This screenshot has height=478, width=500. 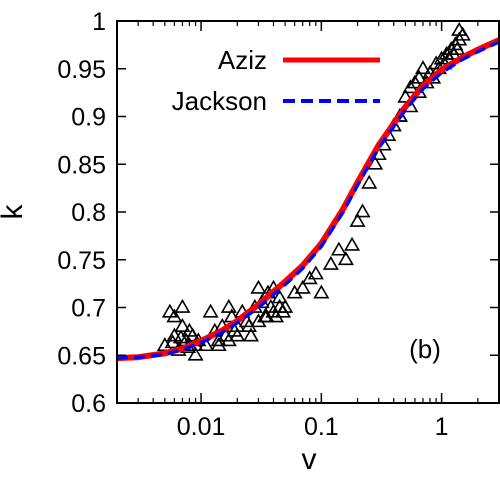 I want to click on x-tick-label: 0.1, so click(x=321, y=427).